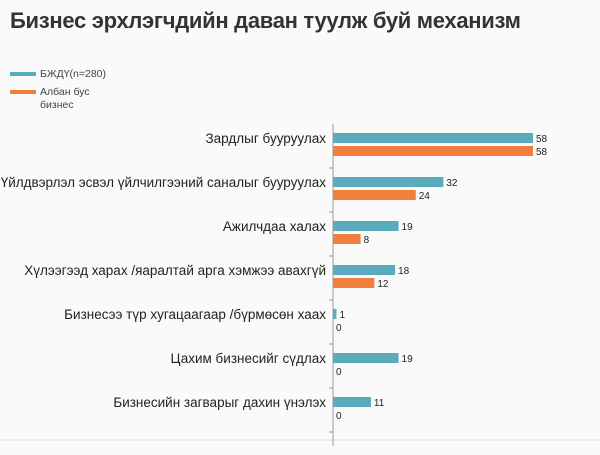 The image size is (600, 455). What do you see at coordinates (248, 358) in the screenshot?
I see `category-label: Цахим бизнесийг сүдлах` at bounding box center [248, 358].